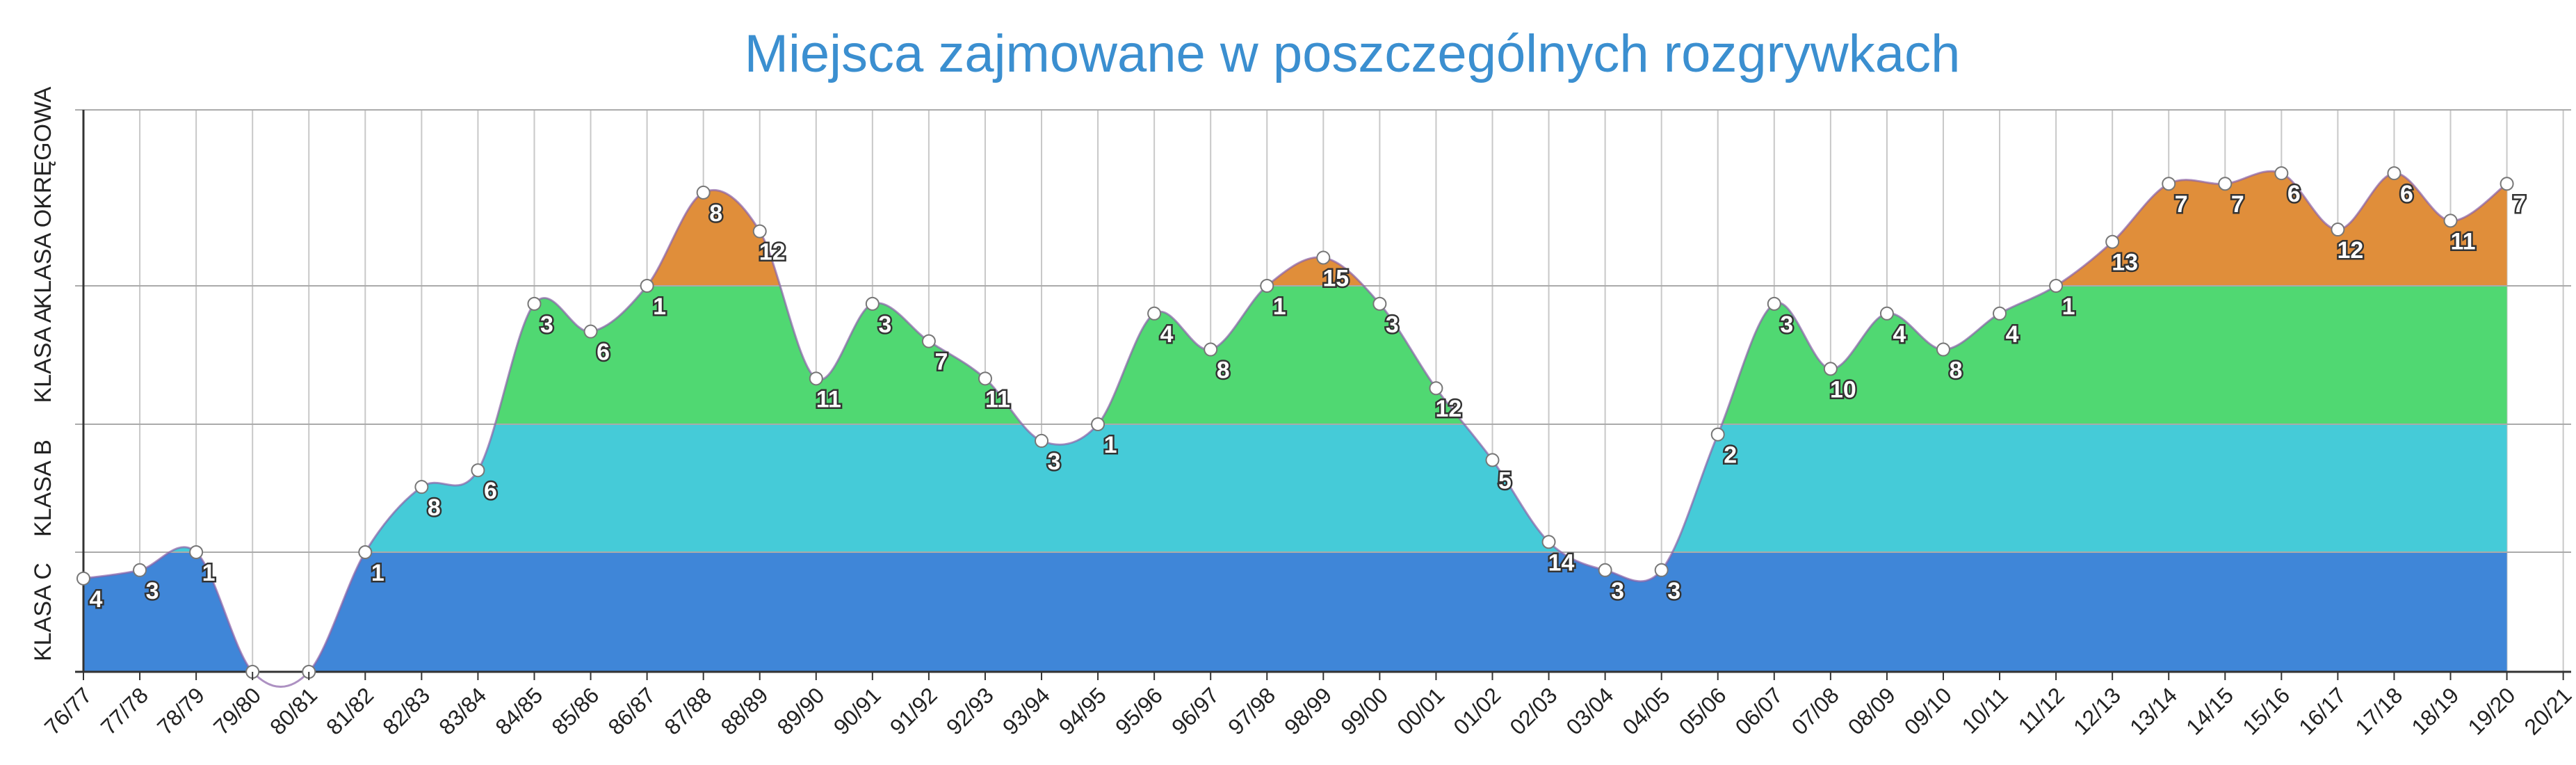 The image size is (2576, 765). I want to click on x-tick-label: 84/85, so click(518, 710).